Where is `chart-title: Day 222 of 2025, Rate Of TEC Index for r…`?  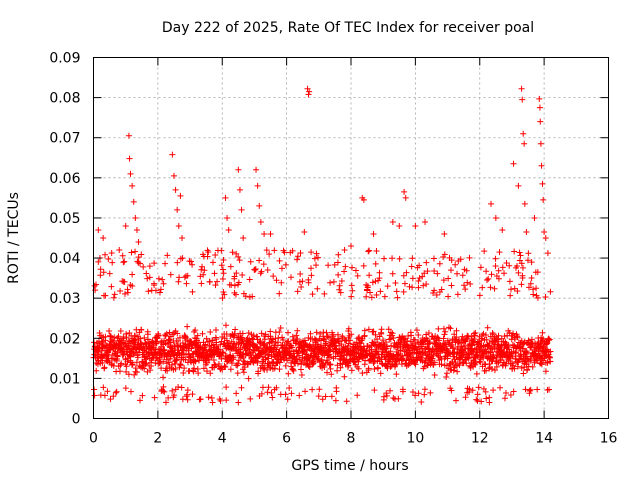 chart-title: Day 222 of 2025, Rate Of TEC Index for r… is located at coordinates (348, 28).